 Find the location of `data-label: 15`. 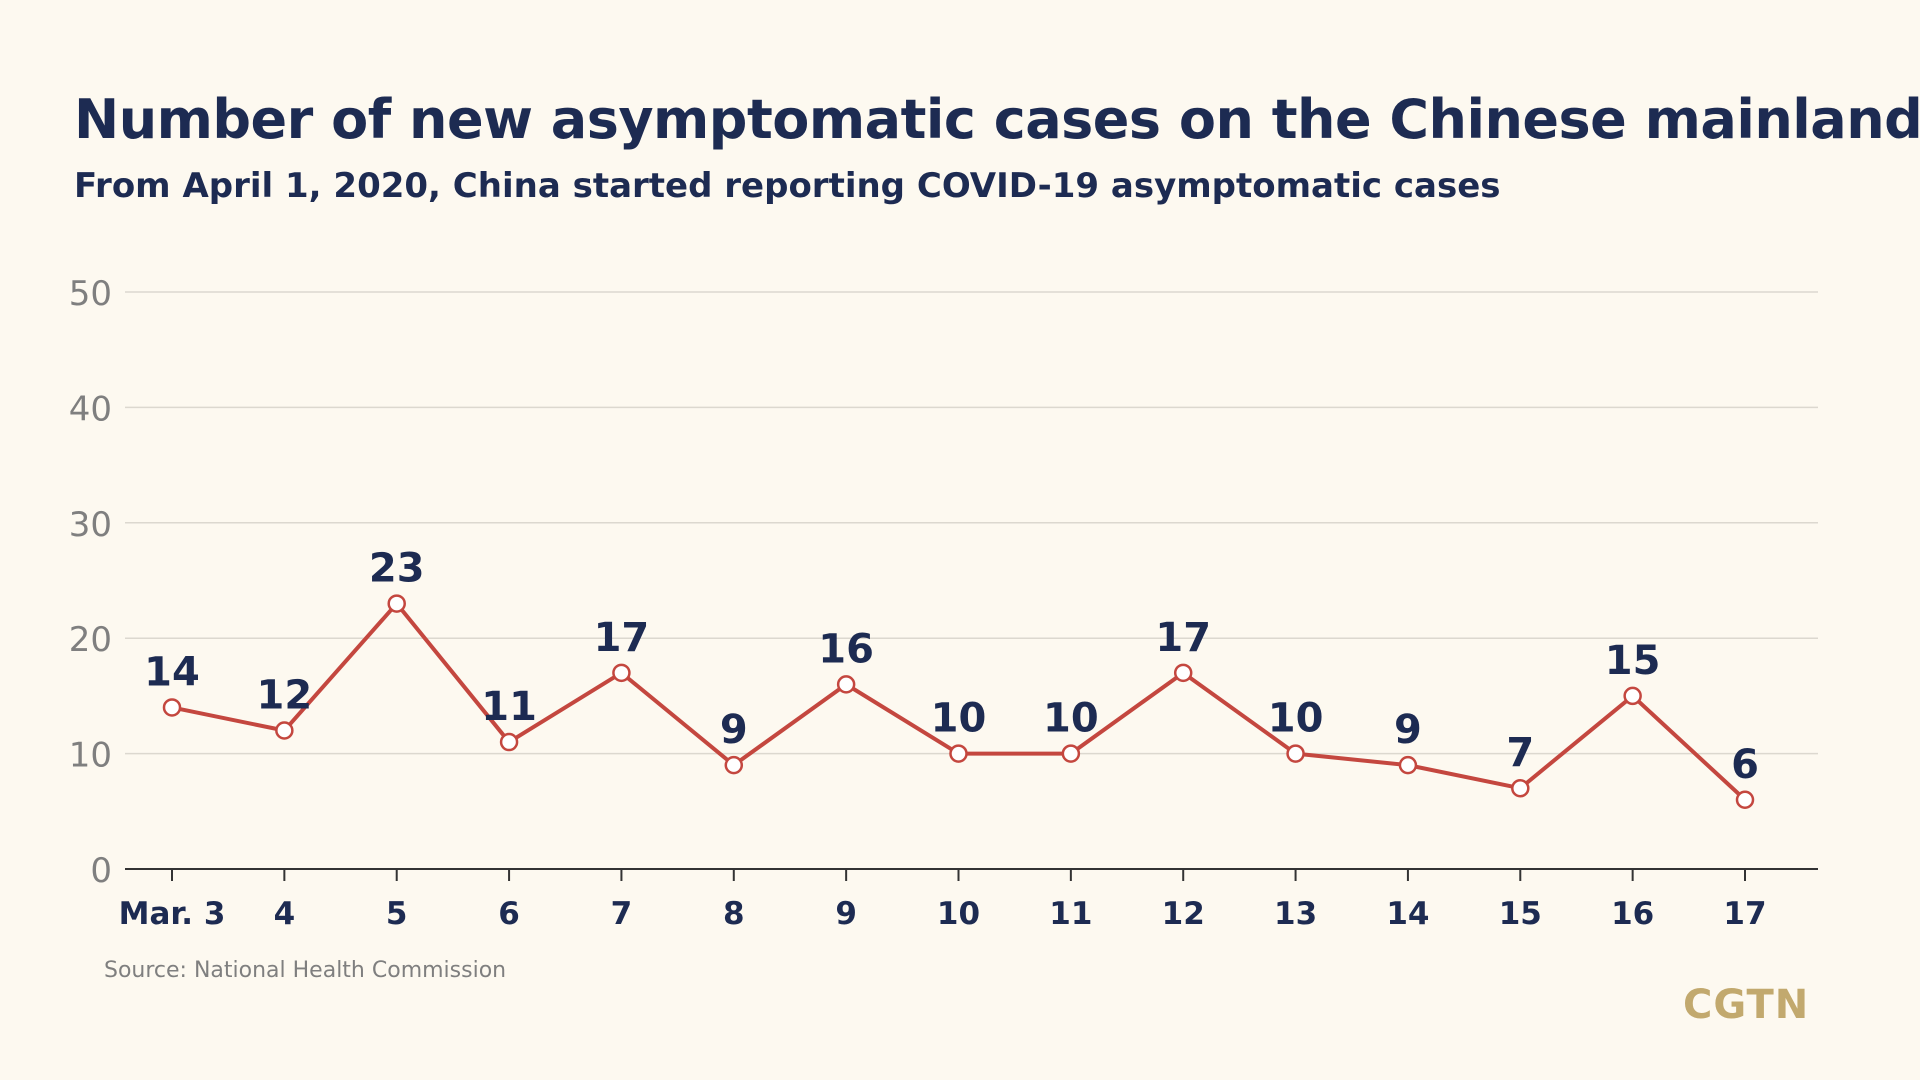

data-label: 15 is located at coordinates (1633, 661).